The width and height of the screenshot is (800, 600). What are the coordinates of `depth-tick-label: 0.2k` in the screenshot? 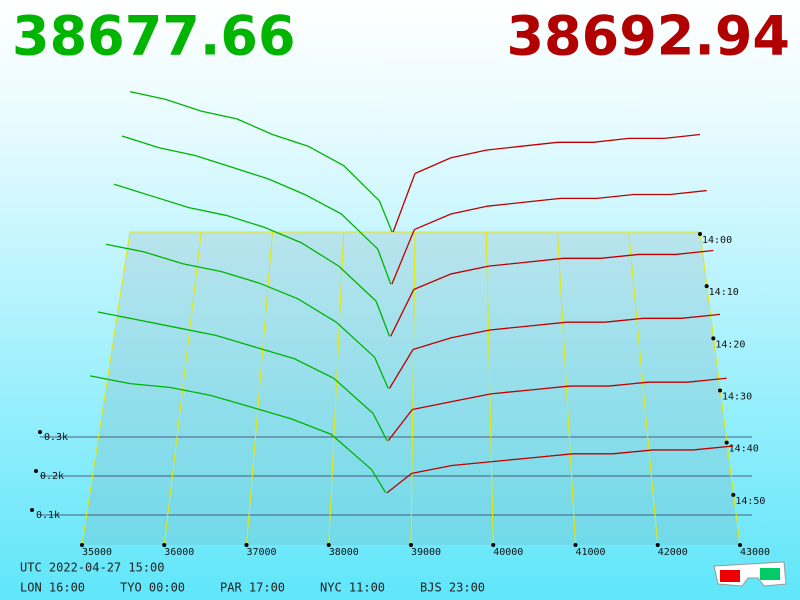 It's located at (52, 476).